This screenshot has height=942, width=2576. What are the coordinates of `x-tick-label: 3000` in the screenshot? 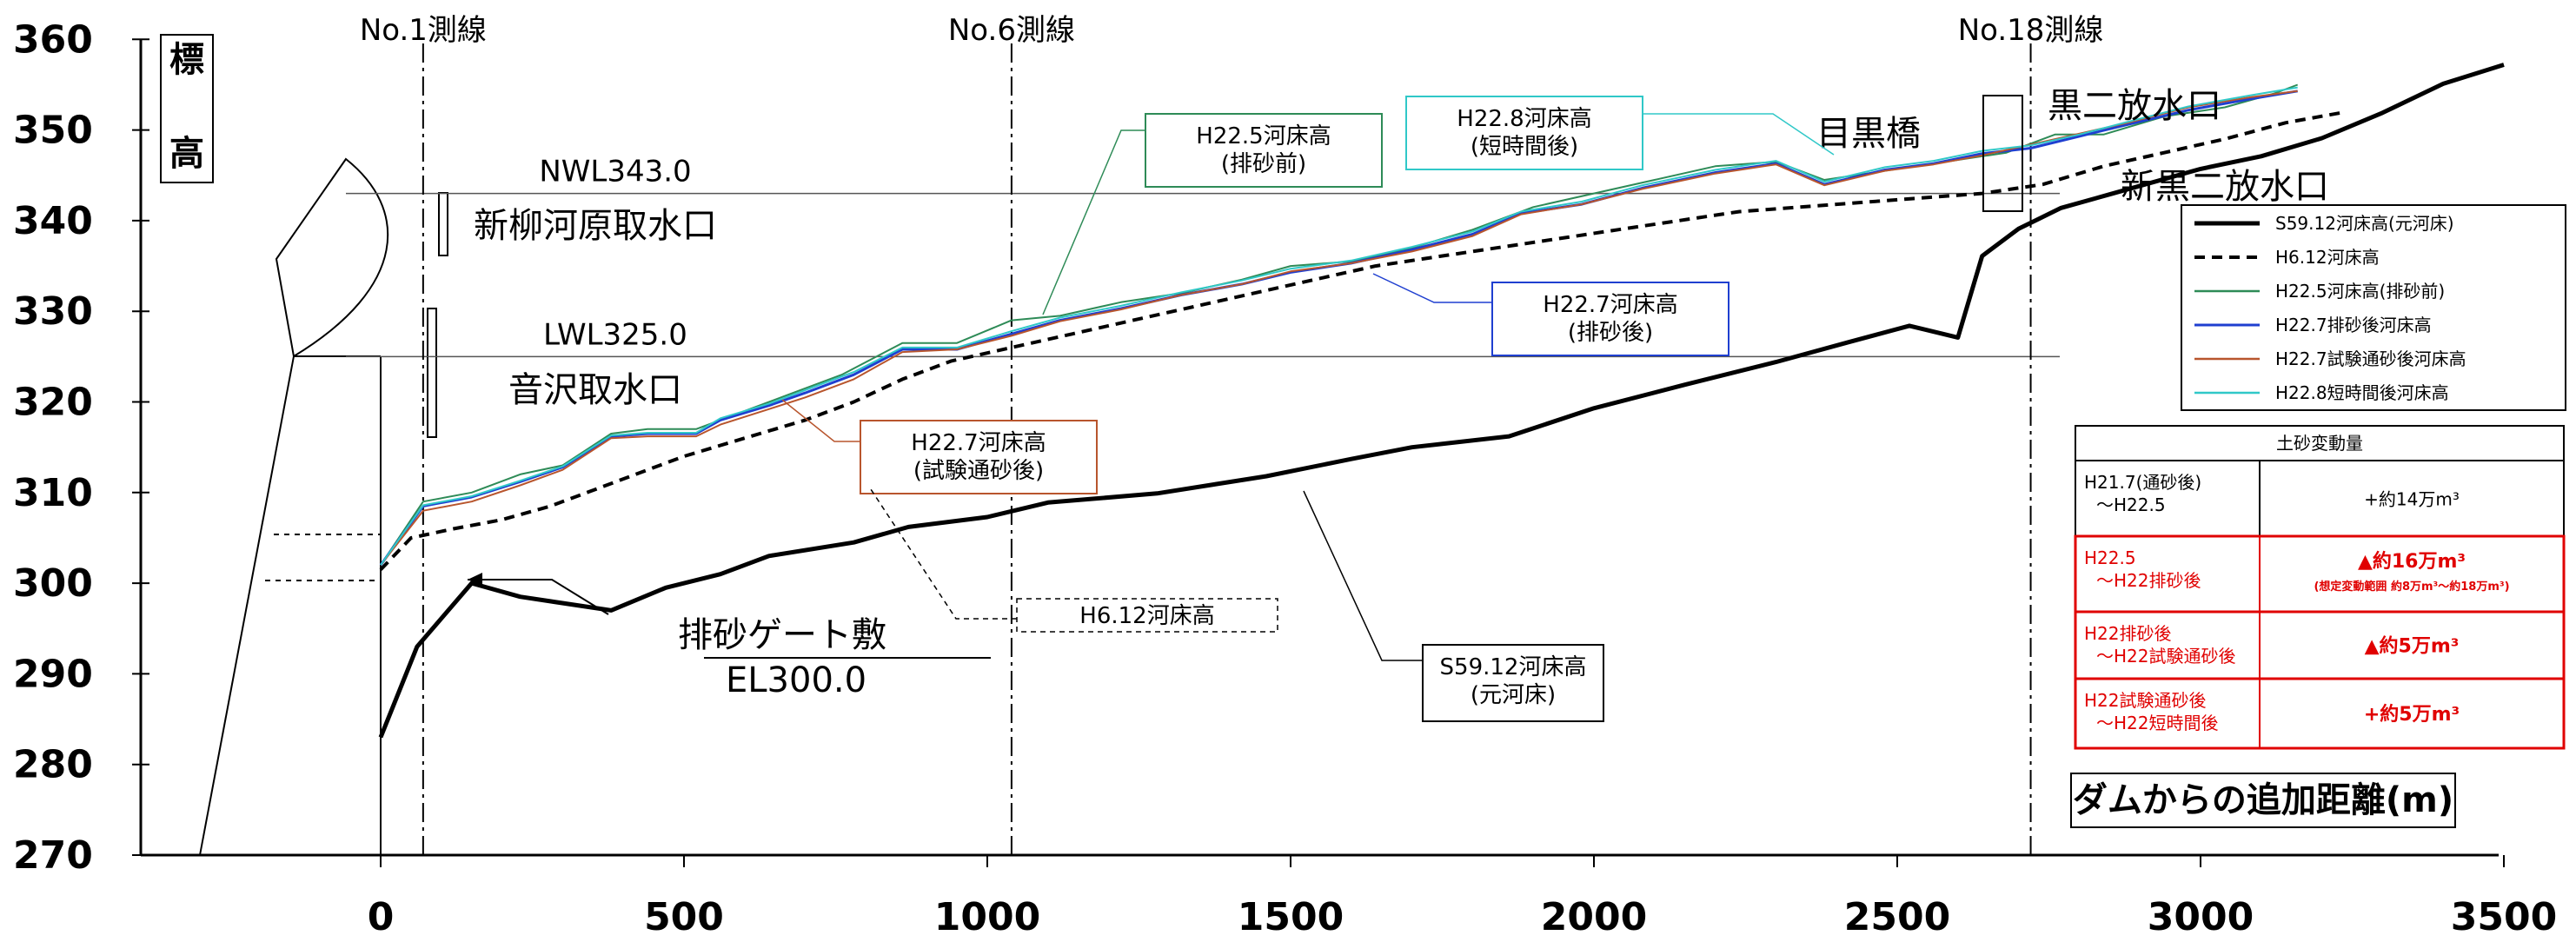 It's located at (2201, 917).